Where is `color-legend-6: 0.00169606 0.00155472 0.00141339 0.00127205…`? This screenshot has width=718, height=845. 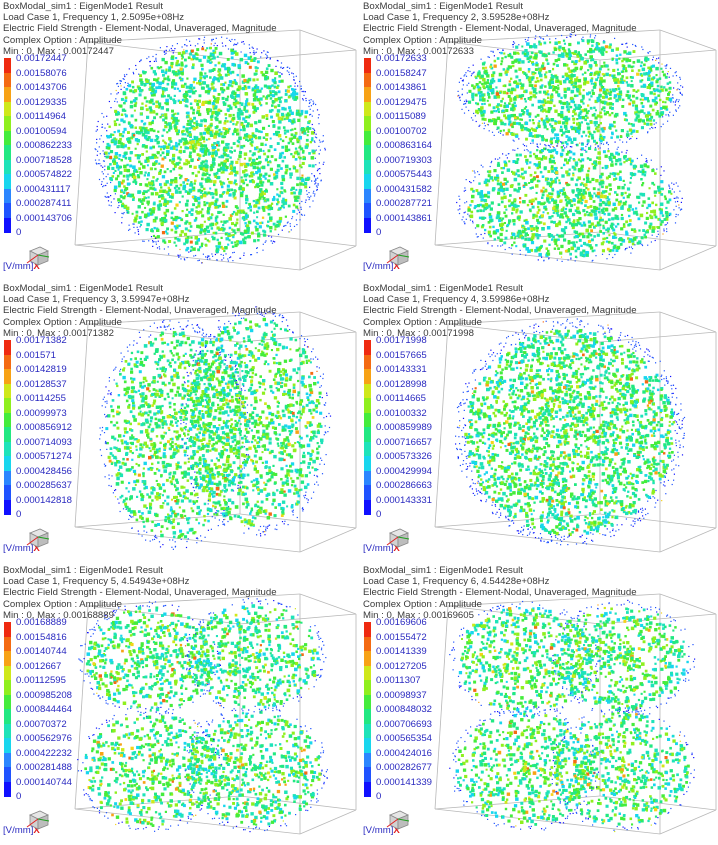
color-legend-6: 0.00169606 0.00155472 0.00141339 0.00127205… is located at coordinates (410, 712).